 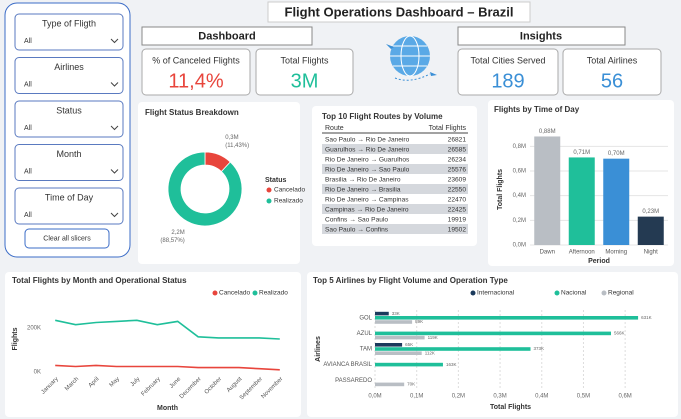 I want to click on table-cell: Brasilia → Rio De Janeiro, so click(x=363, y=179).